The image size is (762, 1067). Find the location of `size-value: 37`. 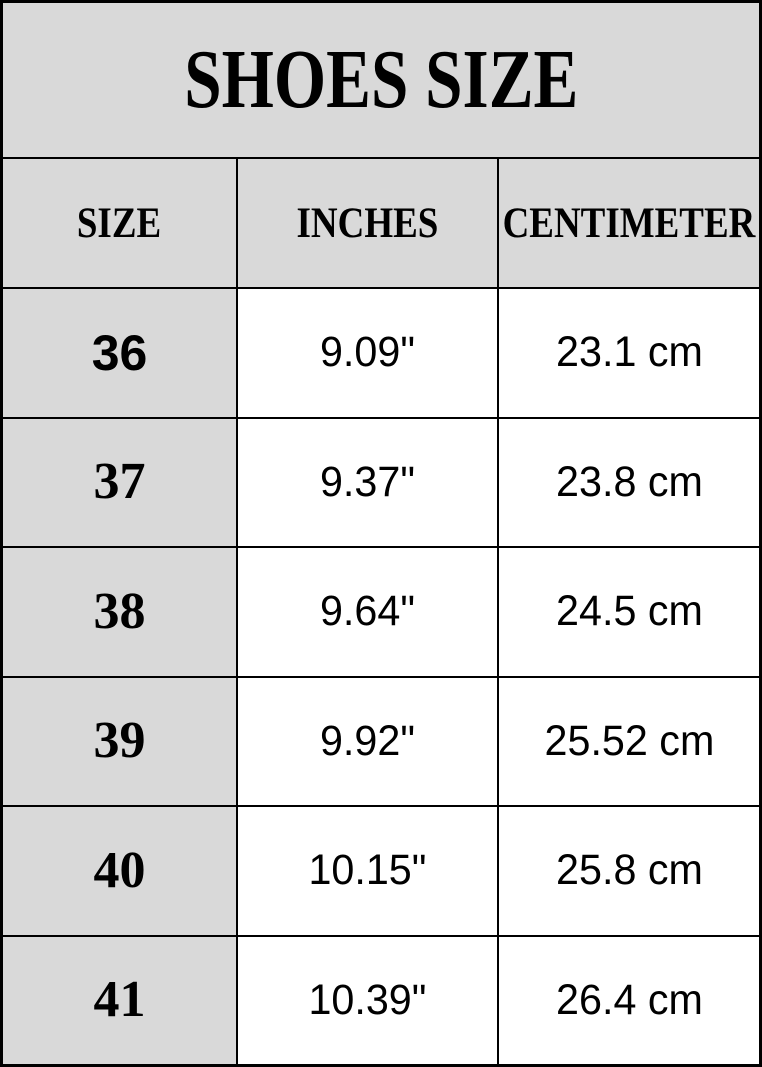

size-value: 37 is located at coordinates (119, 482).